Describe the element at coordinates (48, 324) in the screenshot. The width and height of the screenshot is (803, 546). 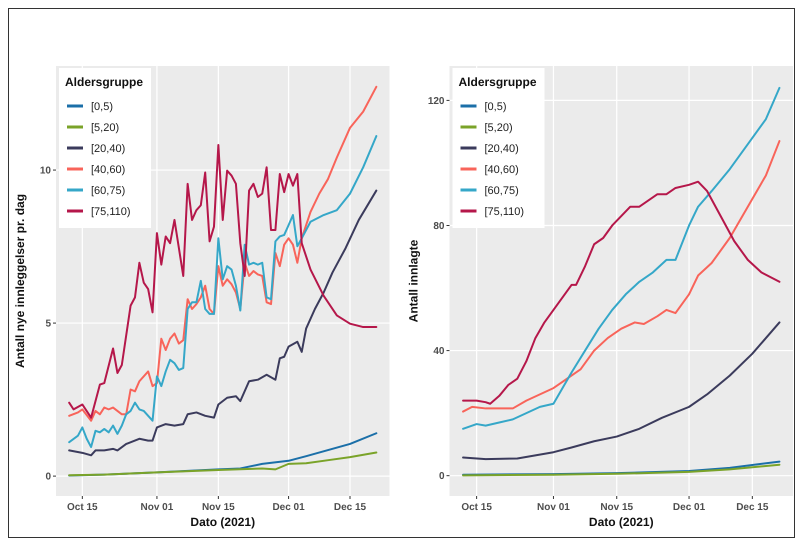
I see `y-tick-label: 5` at that location.